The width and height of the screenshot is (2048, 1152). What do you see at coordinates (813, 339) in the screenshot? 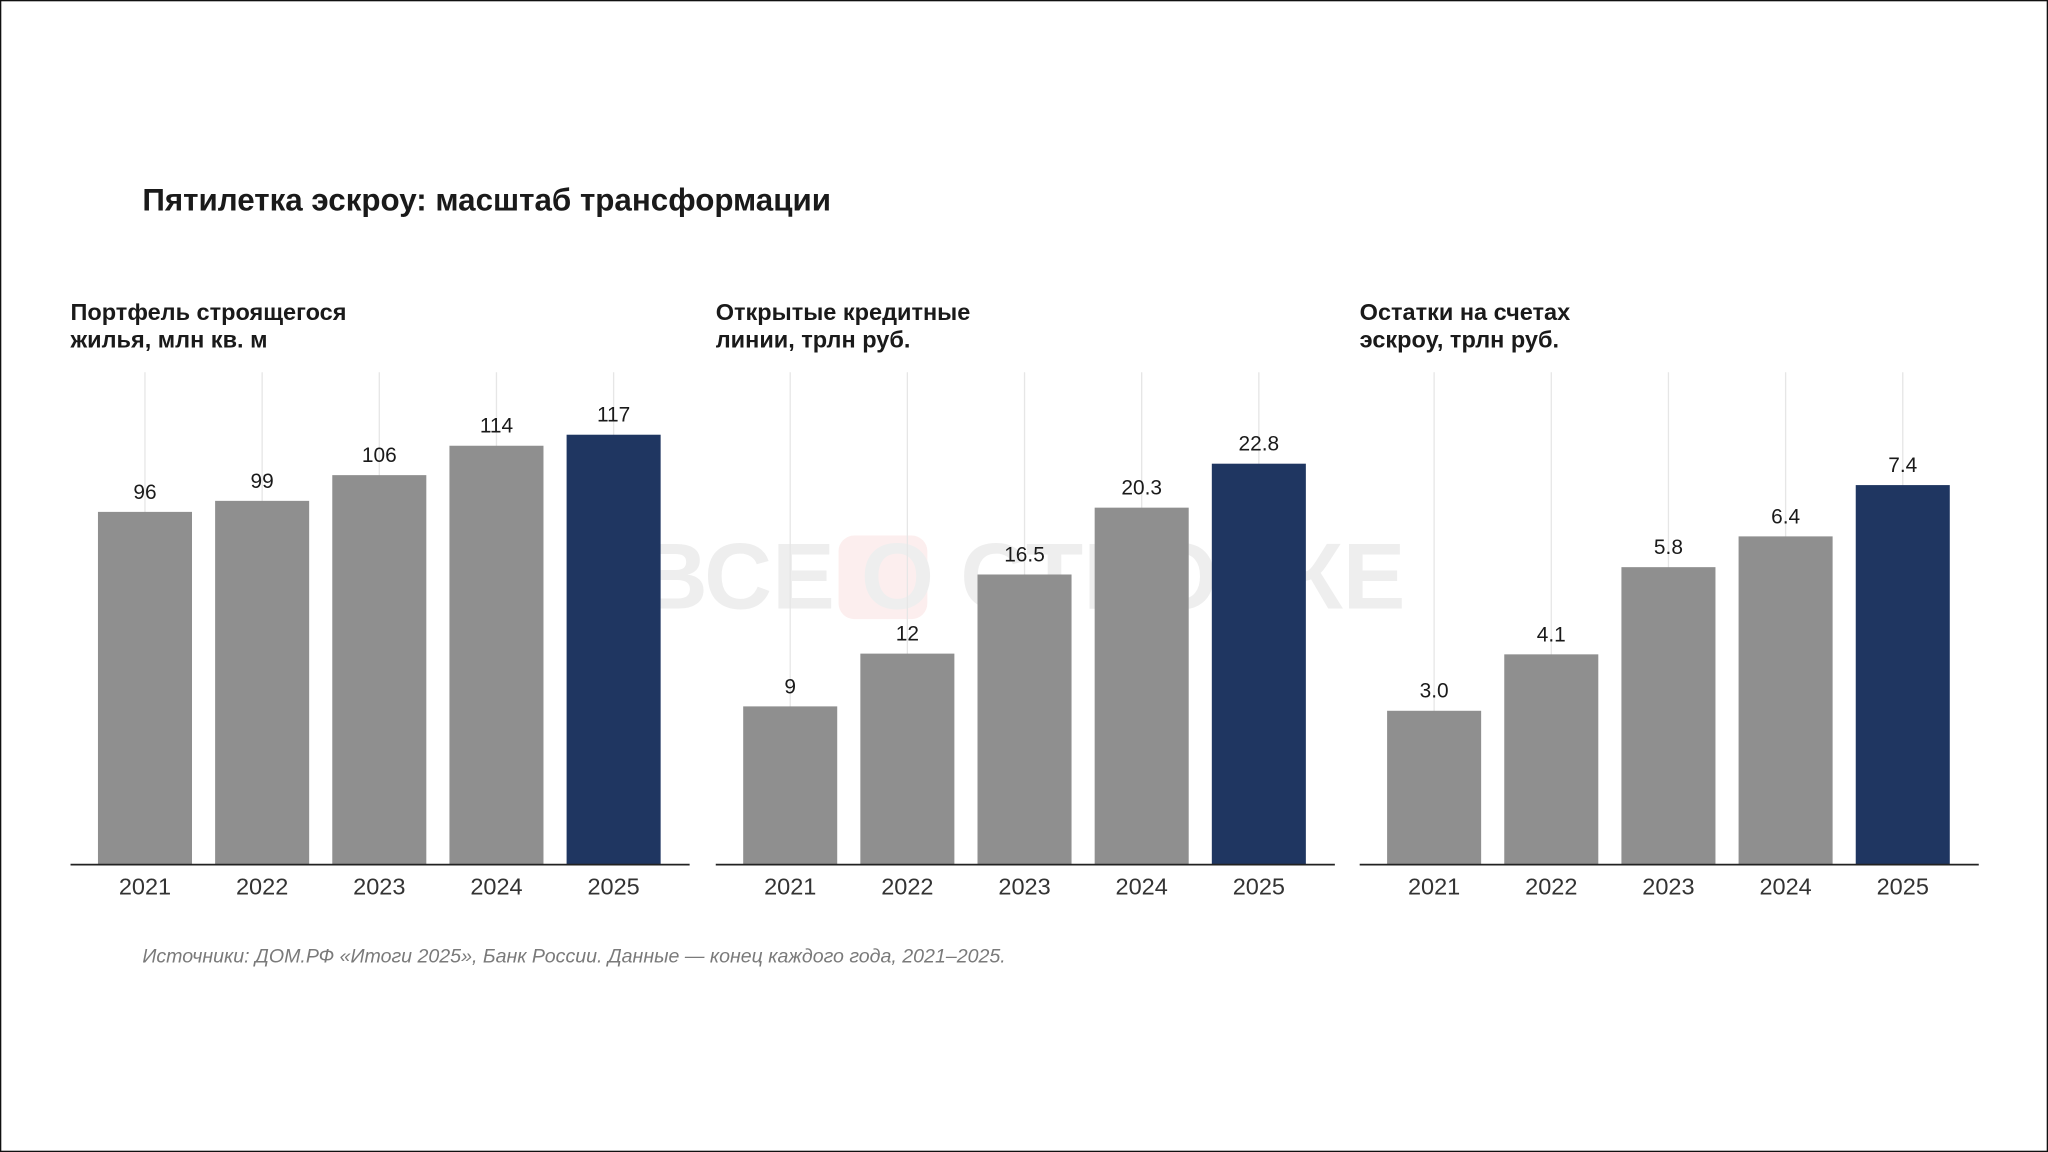
I see `panel-title: линии, трлн руб.` at bounding box center [813, 339].